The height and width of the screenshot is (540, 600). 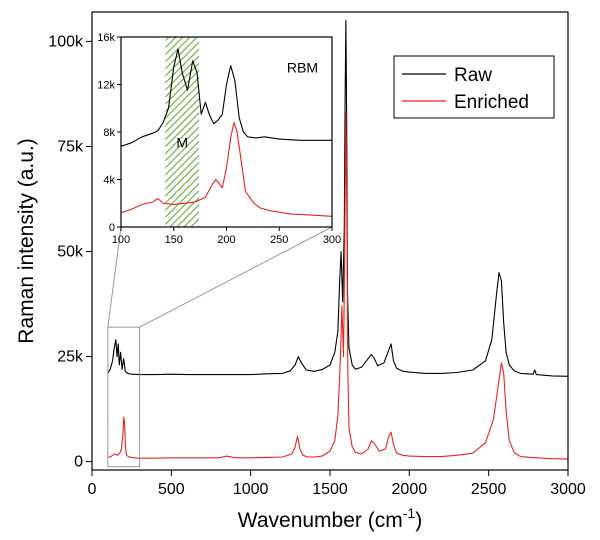 What do you see at coordinates (174, 240) in the screenshot?
I see `inset-x-tick-label: 150` at bounding box center [174, 240].